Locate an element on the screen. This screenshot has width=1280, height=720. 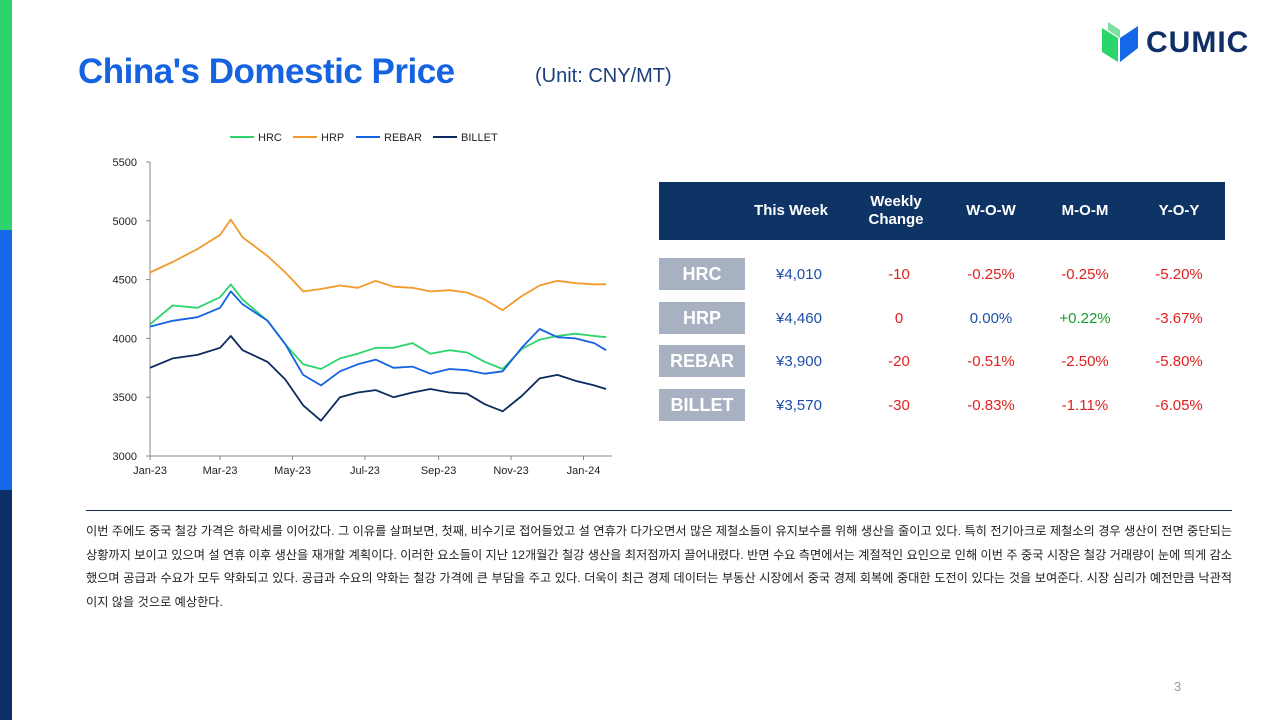
y-tick-label: 4500 is located at coordinates (125, 281).